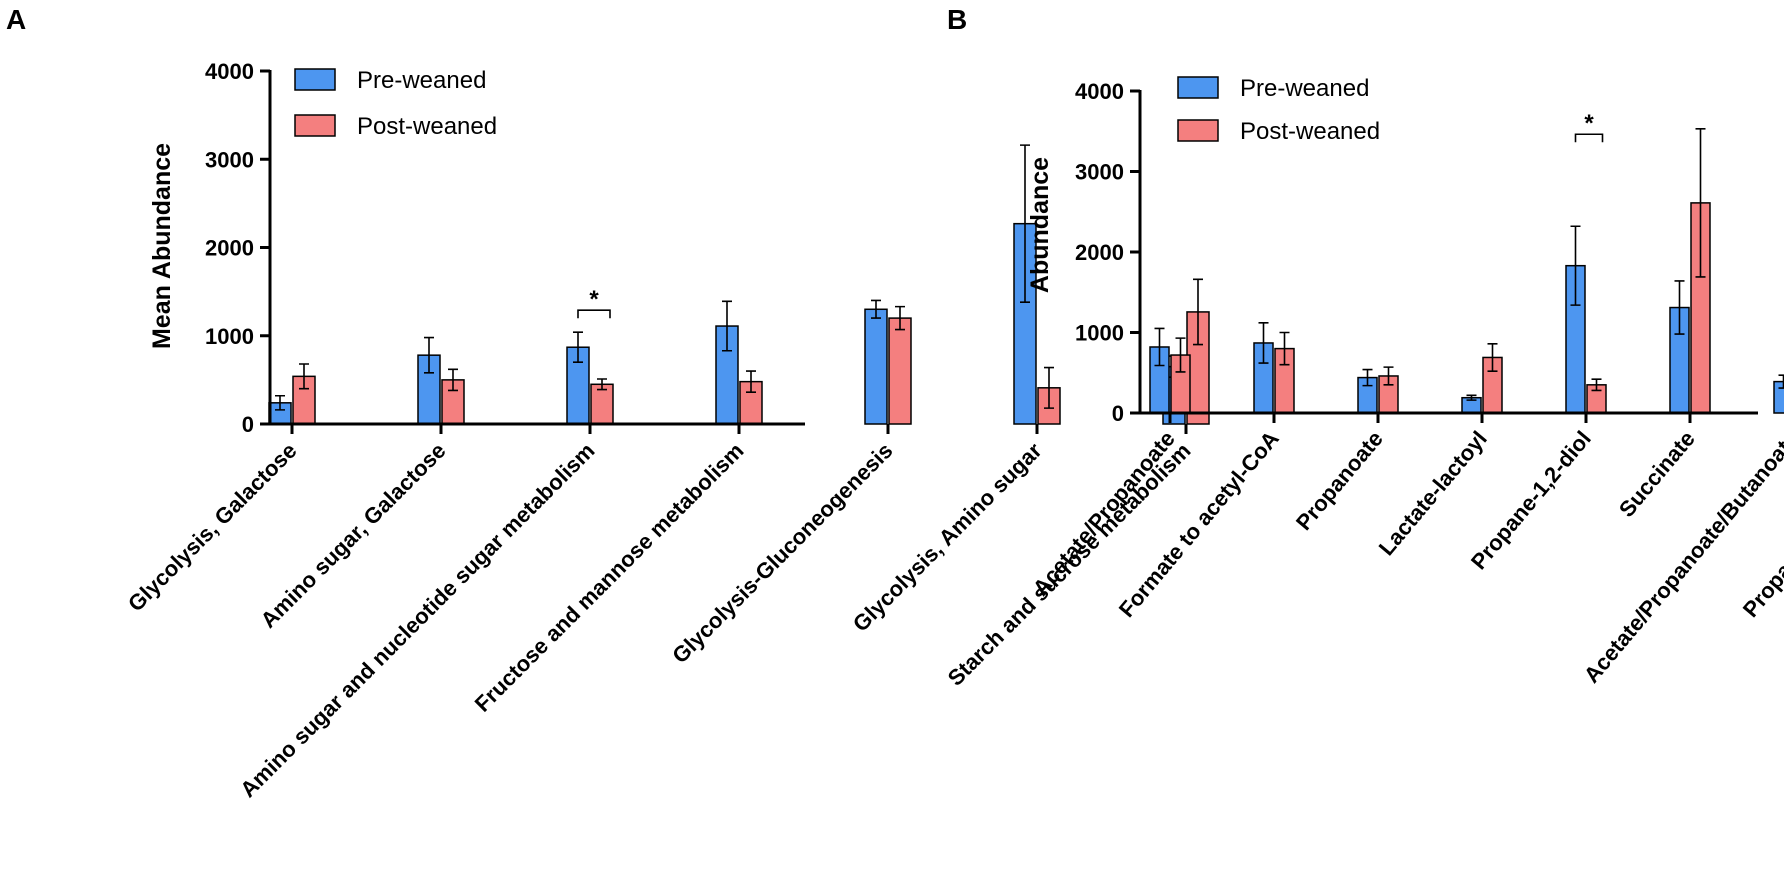 This screenshot has width=1784, height=891. Describe the element at coordinates (957, 19) in the screenshot. I see `panel-b-label: B` at that location.